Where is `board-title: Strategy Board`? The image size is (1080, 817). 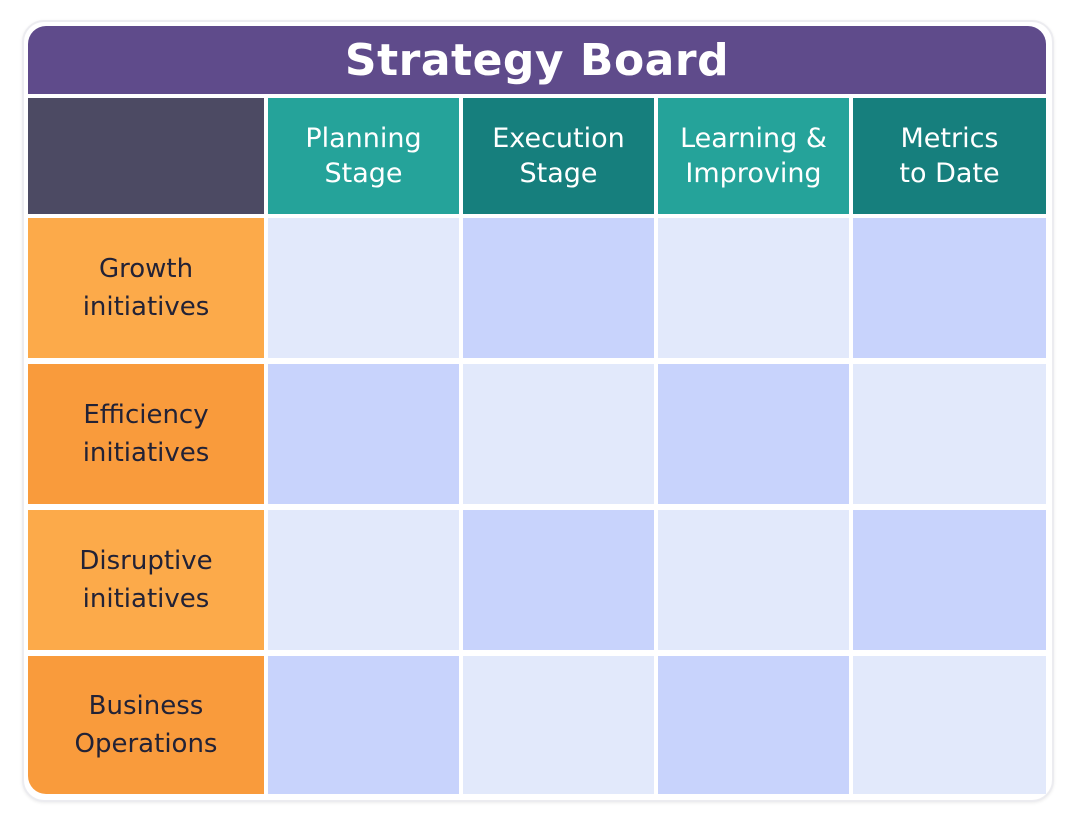 board-title: Strategy Board is located at coordinates (537, 60).